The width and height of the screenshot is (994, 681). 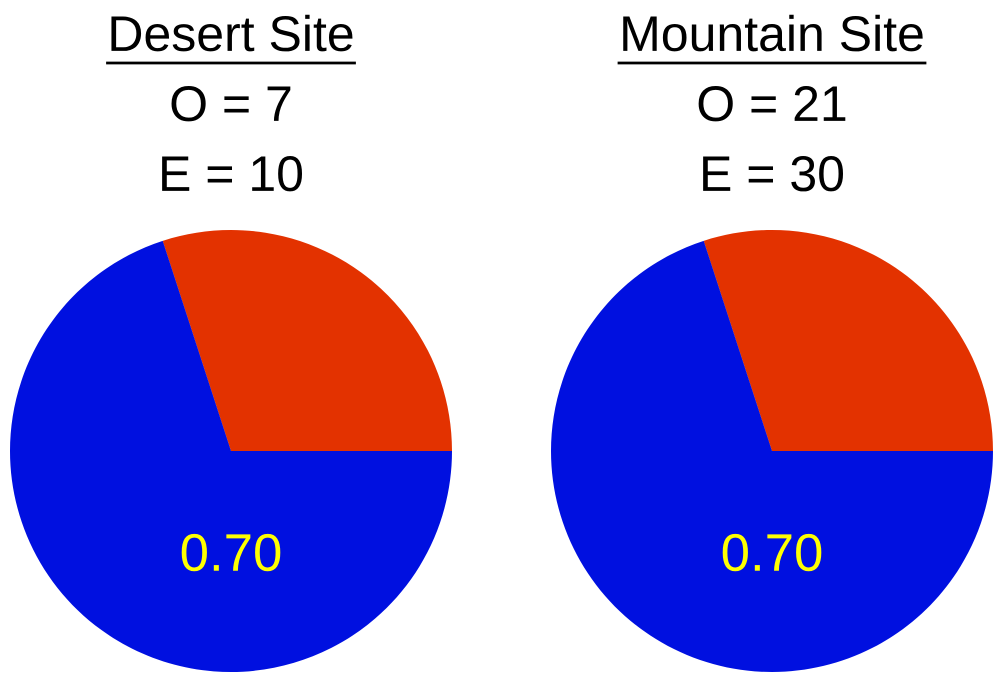 What do you see at coordinates (772, 104) in the screenshot?
I see `text: O = 21` at bounding box center [772, 104].